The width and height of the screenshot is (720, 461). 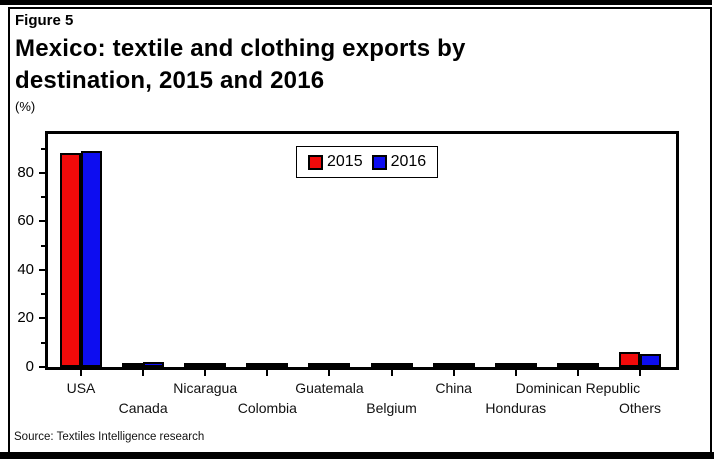 What do you see at coordinates (315, 162) in the screenshot?
I see `legend-swatch-2015` at bounding box center [315, 162].